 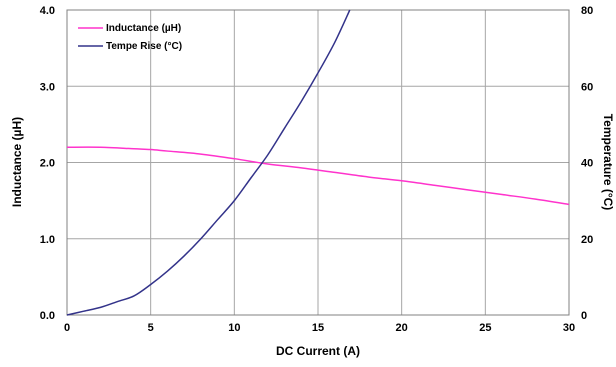 I want to click on x-tick-label-2: 10, so click(x=234, y=328).